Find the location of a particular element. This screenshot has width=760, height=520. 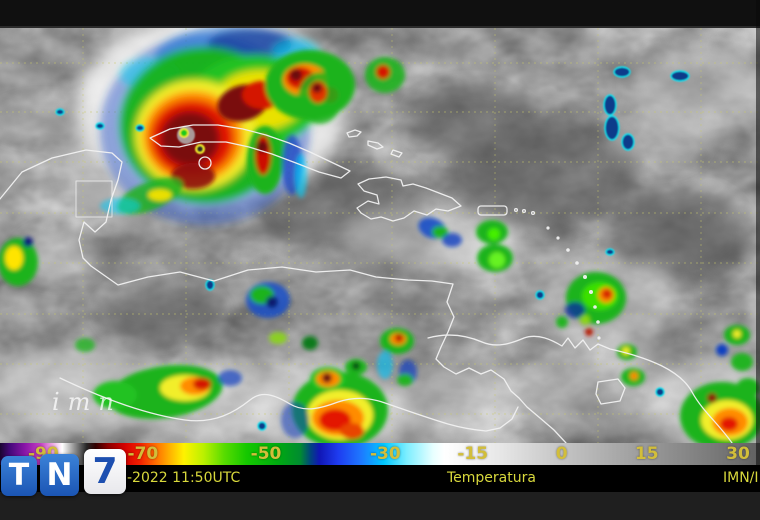

colorbar-tick: 15 is located at coordinates (646, 454).